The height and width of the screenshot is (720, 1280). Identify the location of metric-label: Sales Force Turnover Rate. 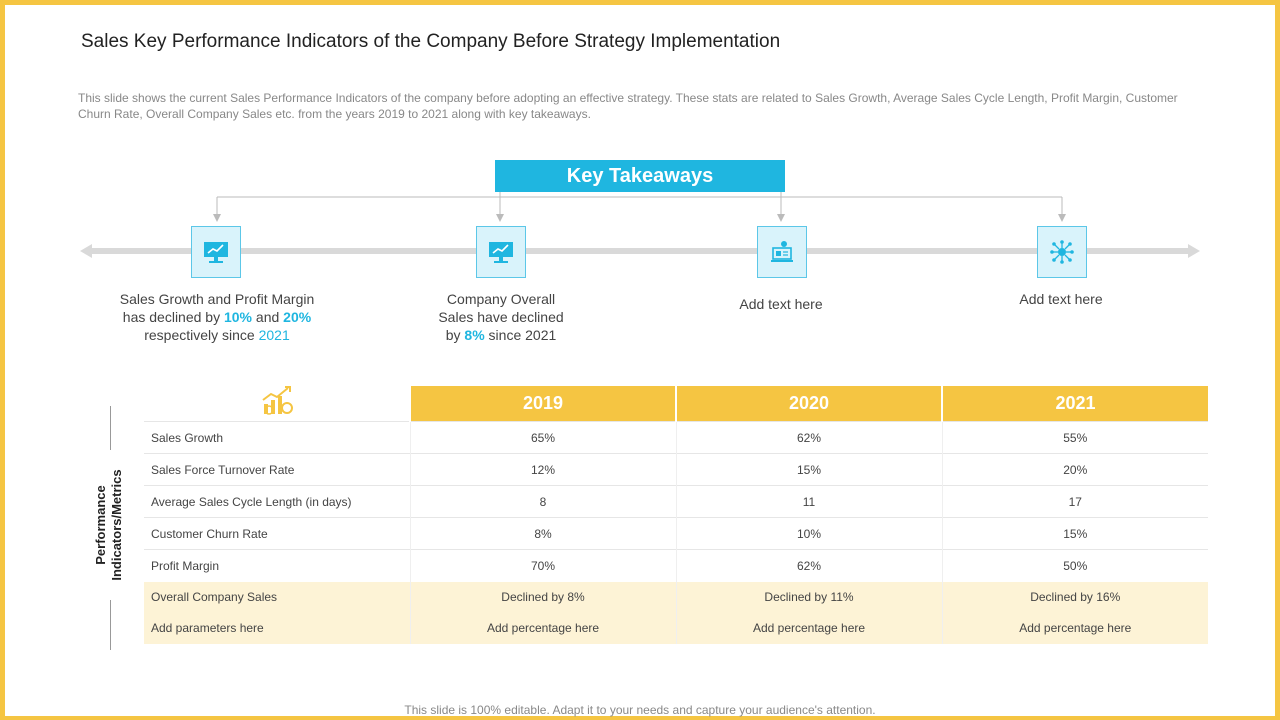
(277, 469).